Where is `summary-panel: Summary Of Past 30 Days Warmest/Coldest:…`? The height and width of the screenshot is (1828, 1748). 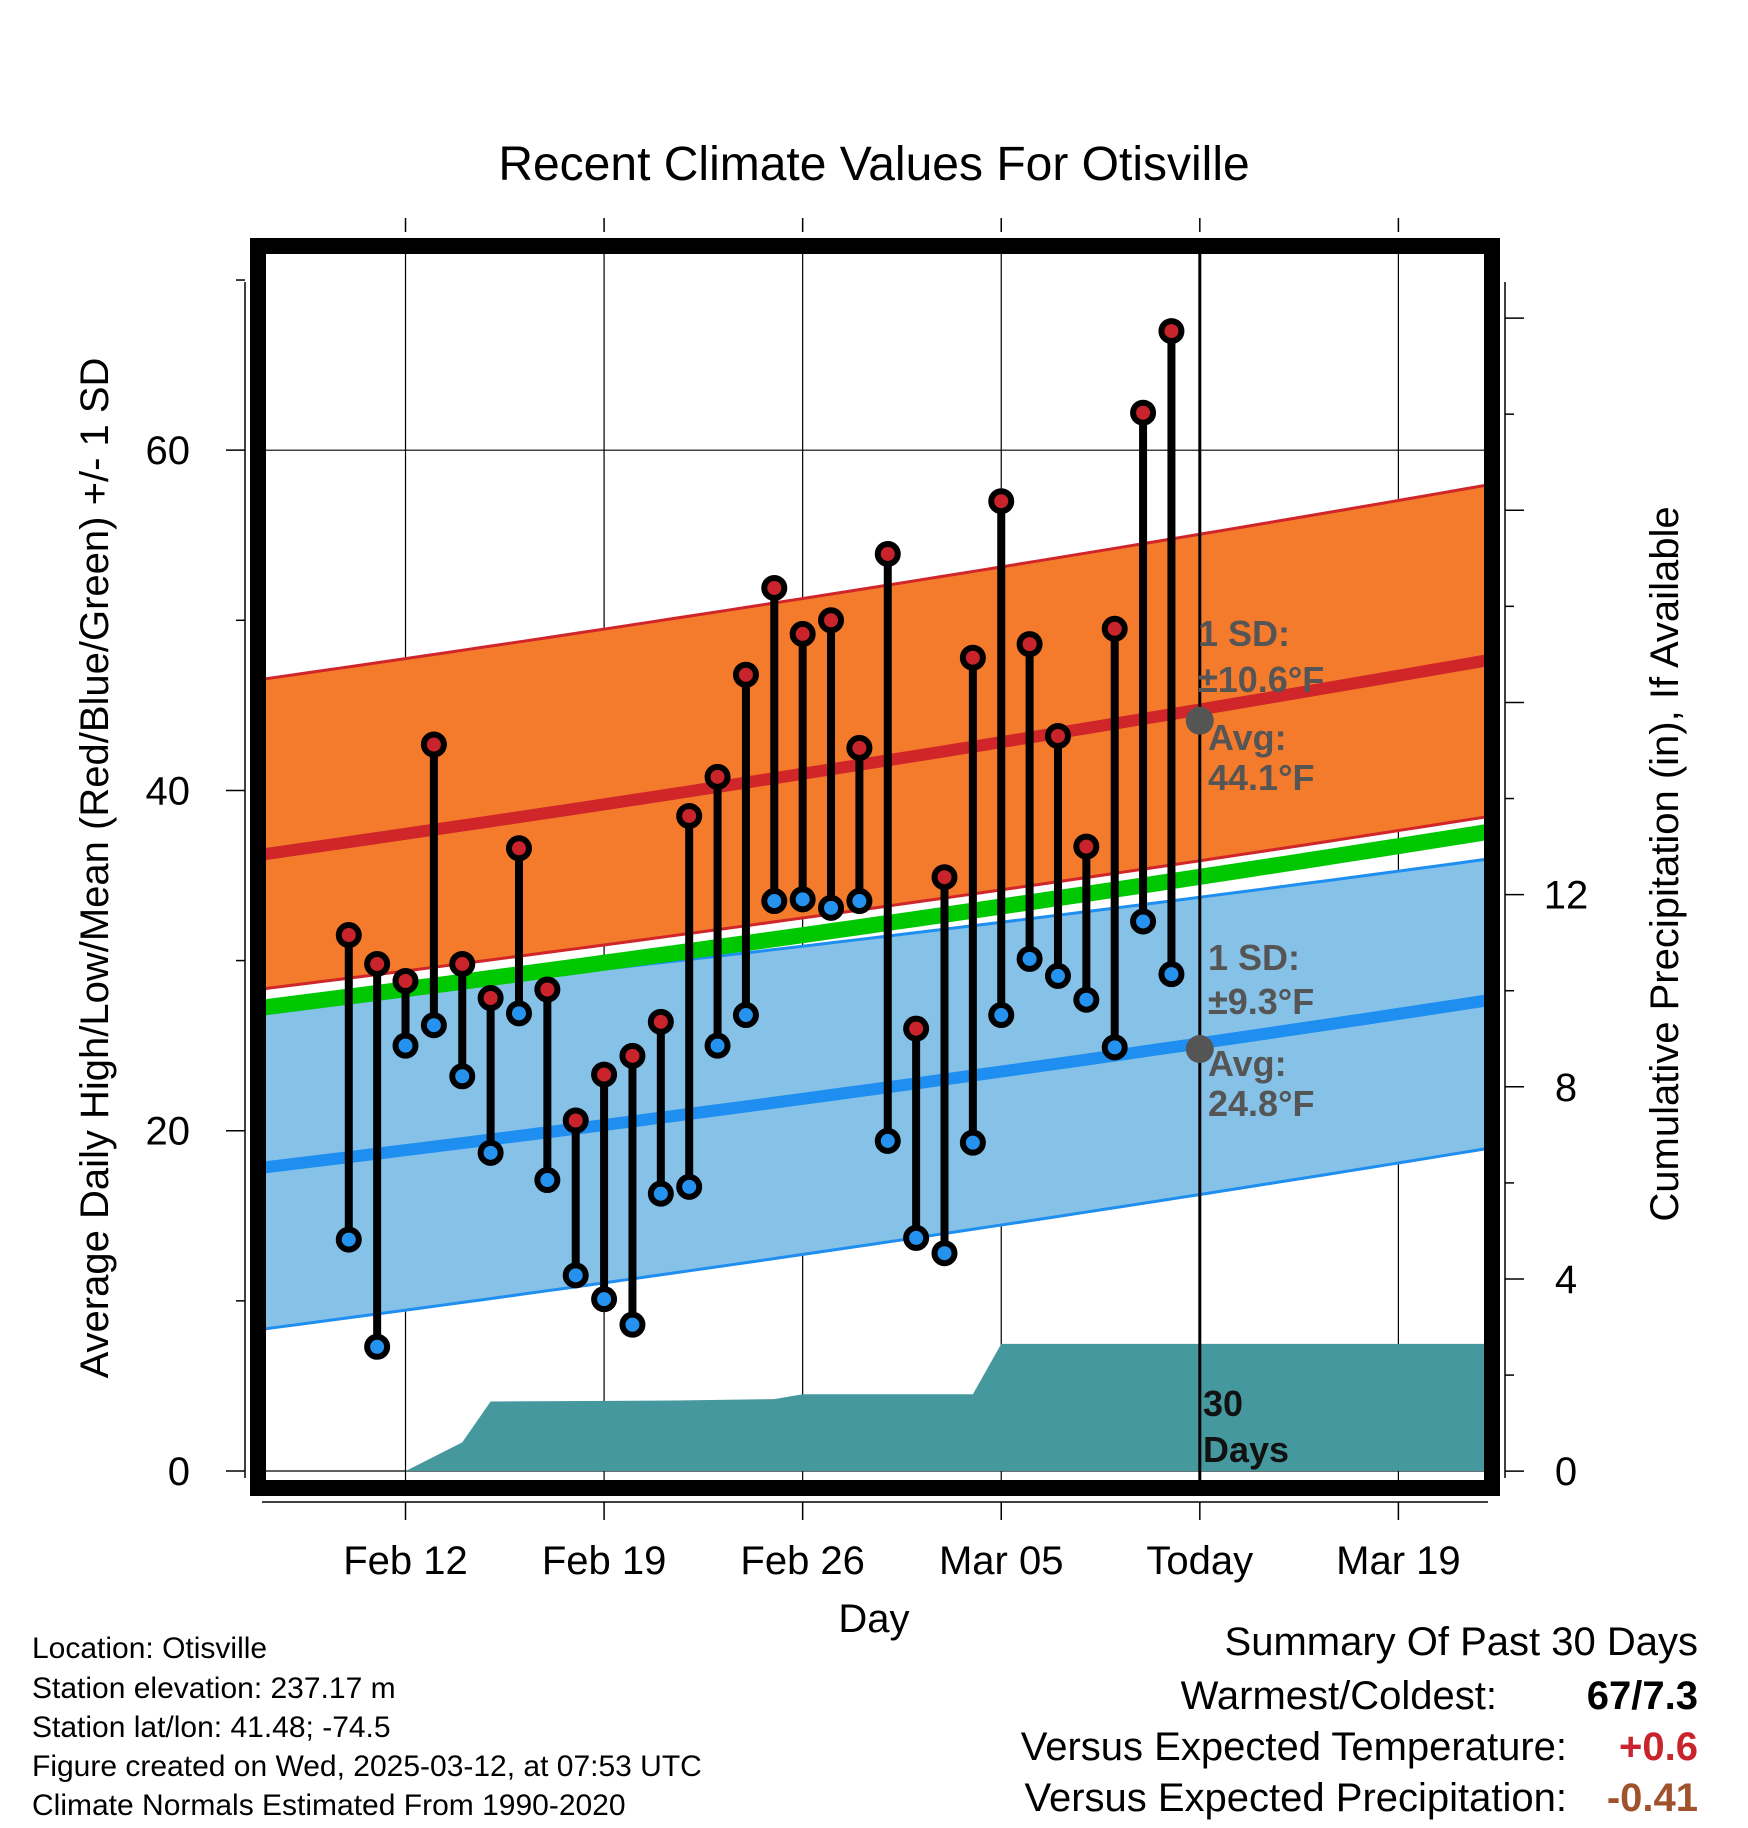 summary-panel: Summary Of Past 30 Days Warmest/Coldest:… is located at coordinates (1359, 1720).